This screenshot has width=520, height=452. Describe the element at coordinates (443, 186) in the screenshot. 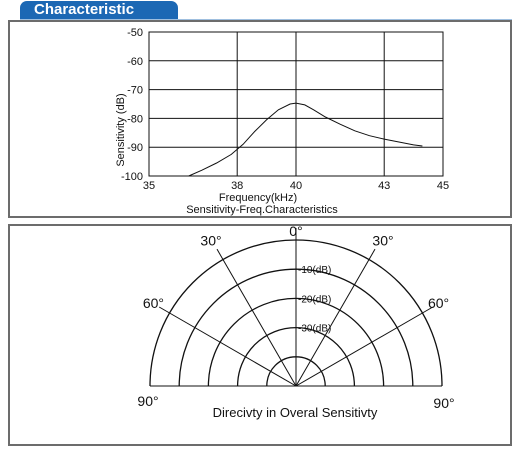

I see `x-tick-label: 45` at that location.